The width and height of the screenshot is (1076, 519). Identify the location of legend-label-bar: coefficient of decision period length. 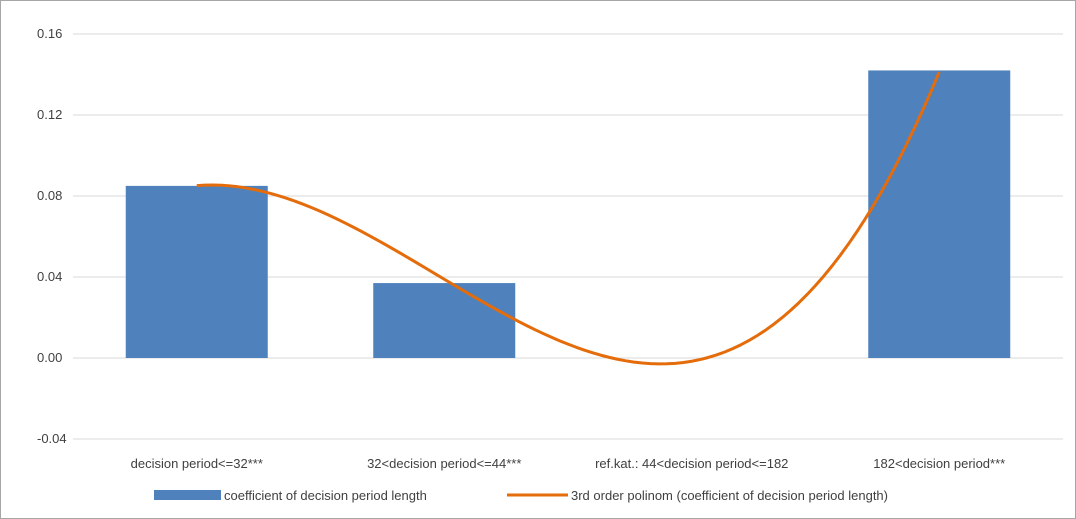
(325, 495).